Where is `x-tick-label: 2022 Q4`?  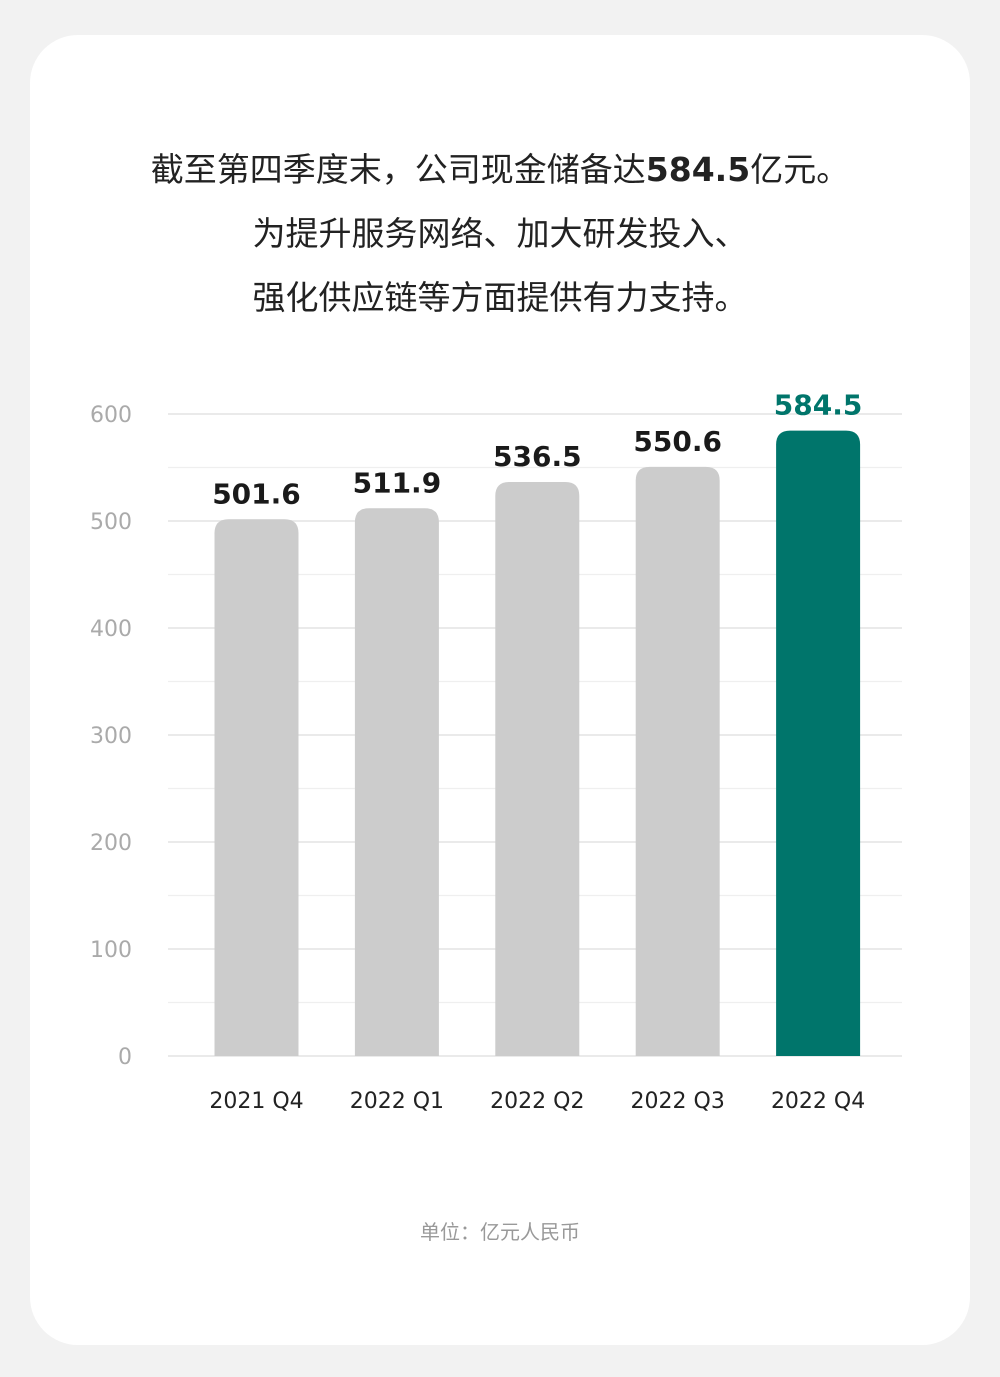
x-tick-label: 2022 Q4 is located at coordinates (818, 1101).